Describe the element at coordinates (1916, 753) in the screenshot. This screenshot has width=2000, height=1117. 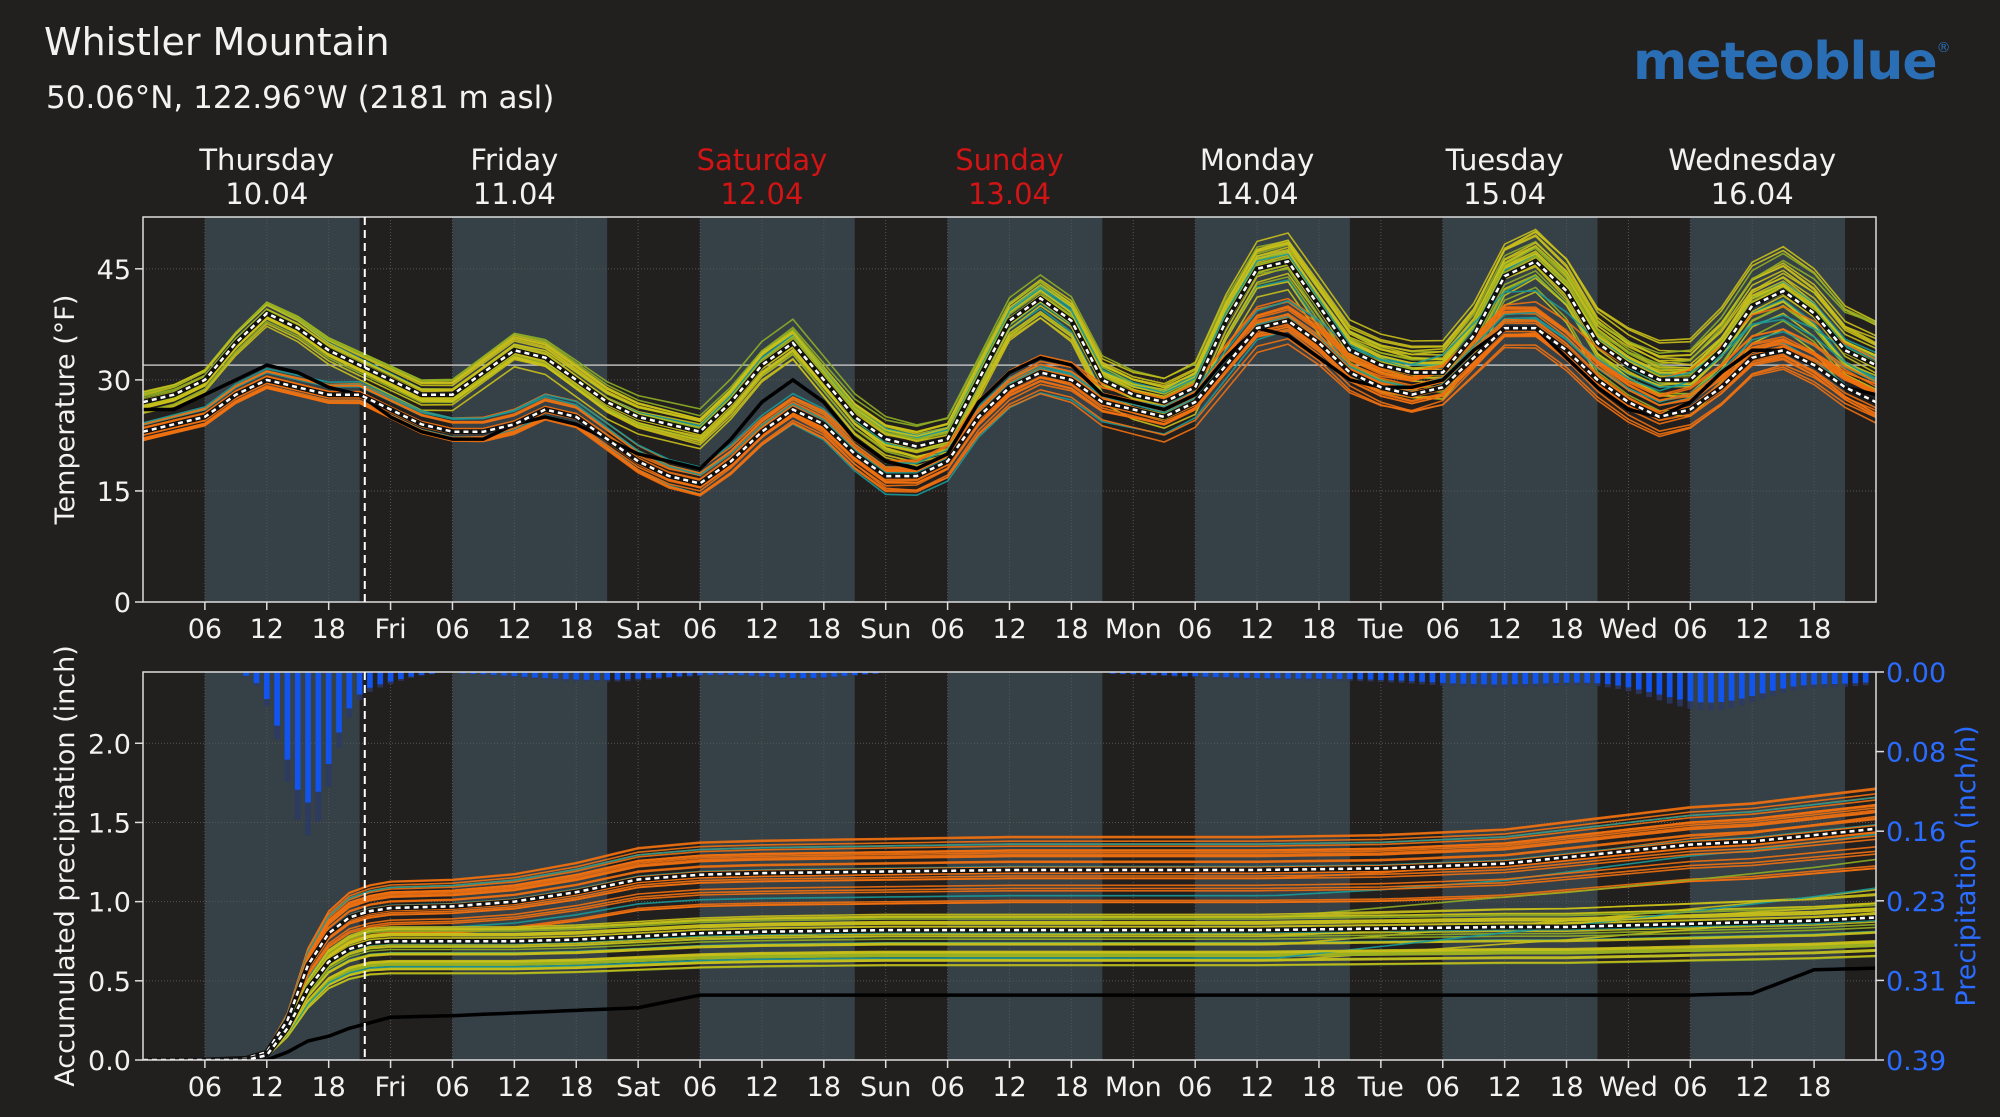
I see `precip-y2-tick-label: 0.08` at that location.